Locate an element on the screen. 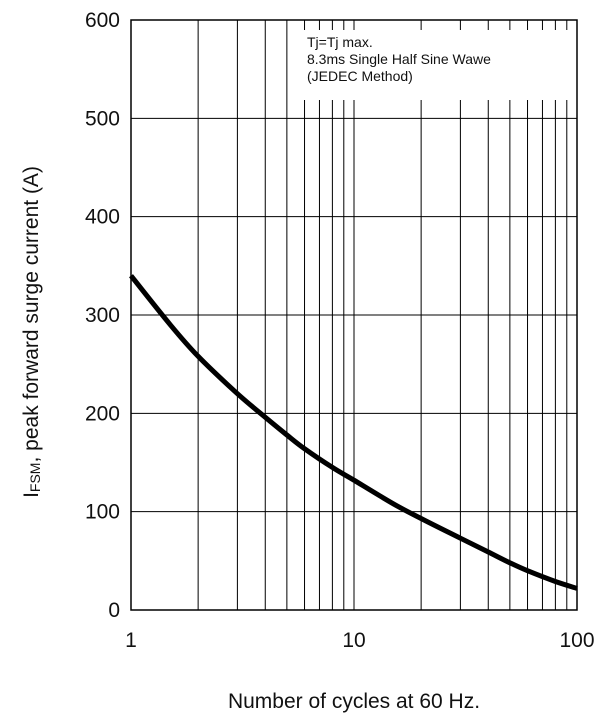  y-axis-title-subscript: FSM is located at coordinates (35, 478).